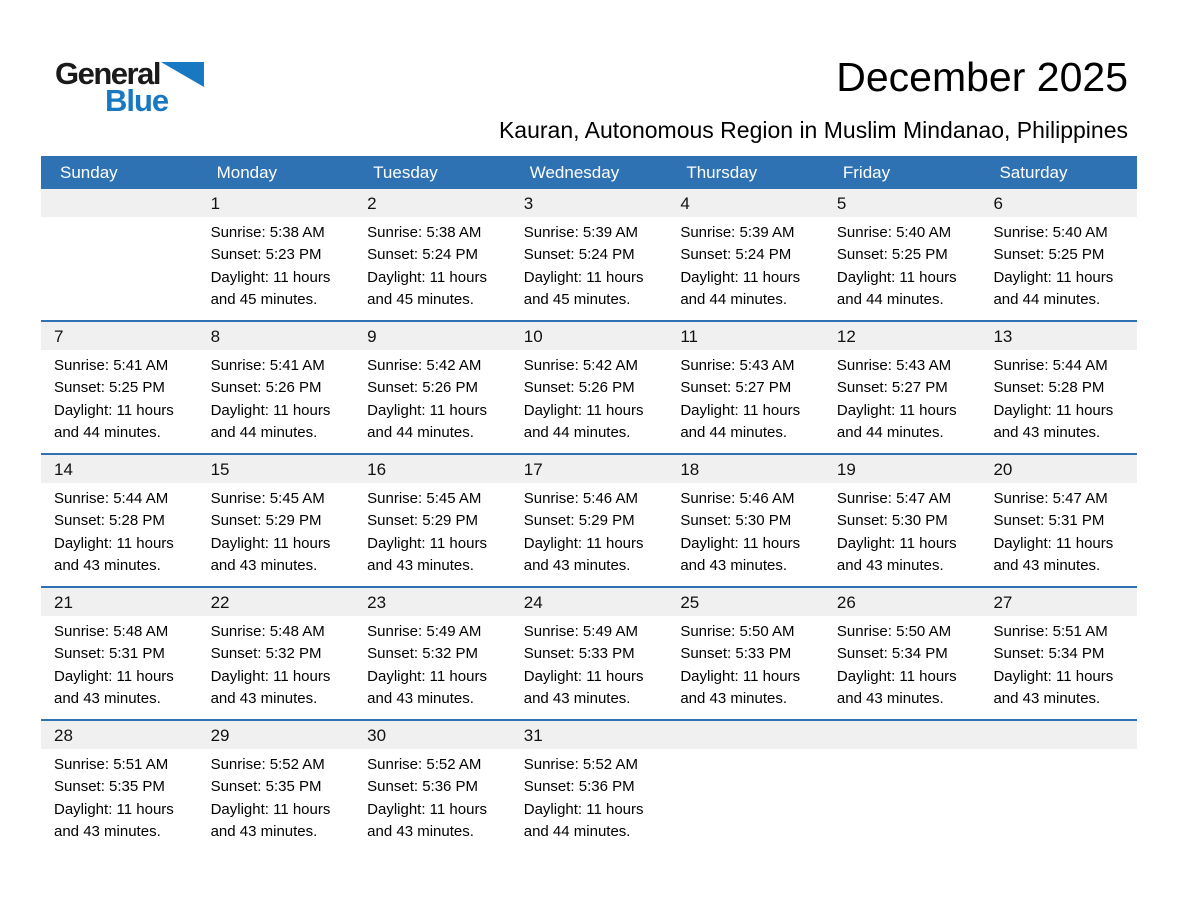 The width and height of the screenshot is (1188, 918). Describe the element at coordinates (685, 203) in the screenshot. I see `day-number: 4` at that location.